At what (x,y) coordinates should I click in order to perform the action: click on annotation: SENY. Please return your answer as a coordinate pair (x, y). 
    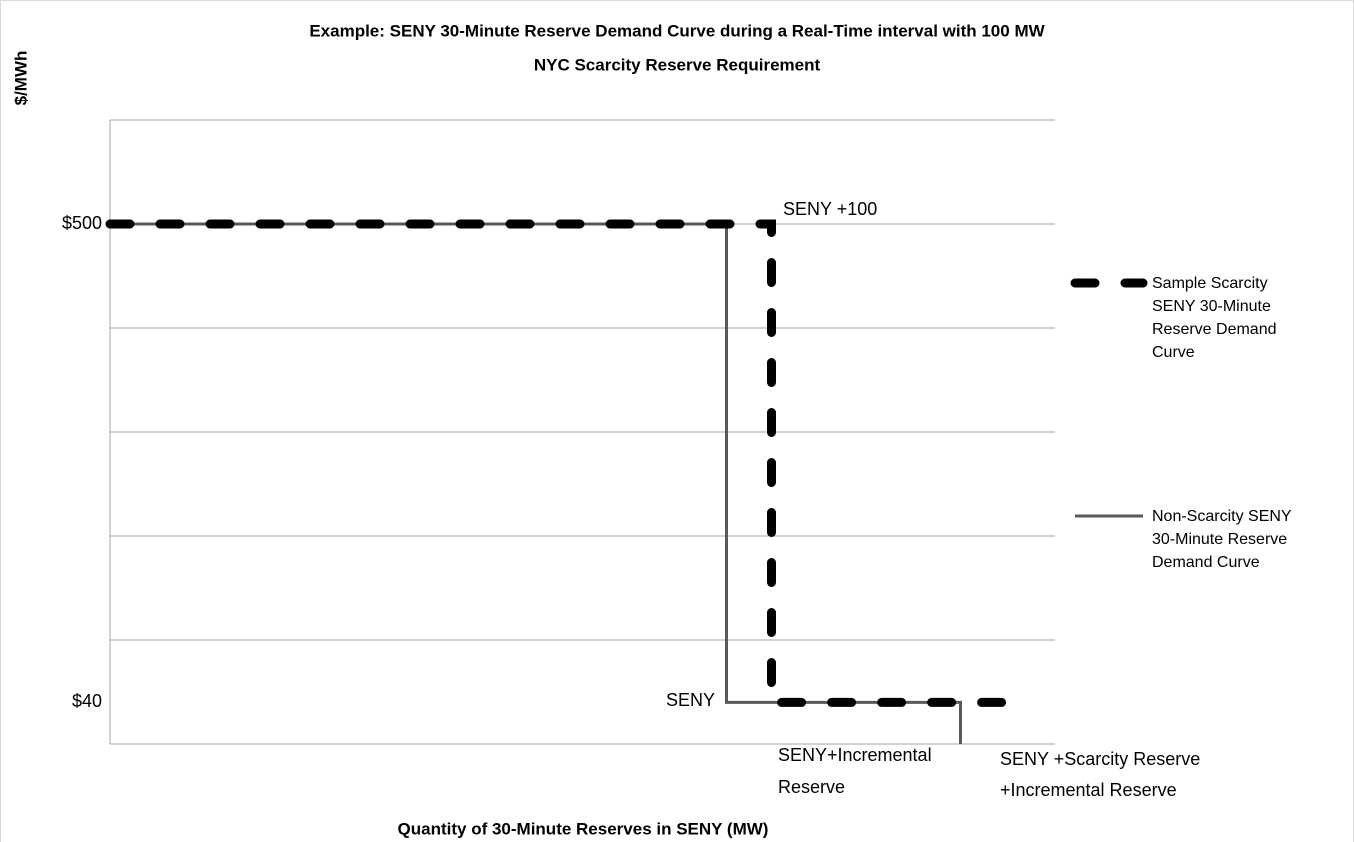
    Looking at the image, I should click on (690, 700).